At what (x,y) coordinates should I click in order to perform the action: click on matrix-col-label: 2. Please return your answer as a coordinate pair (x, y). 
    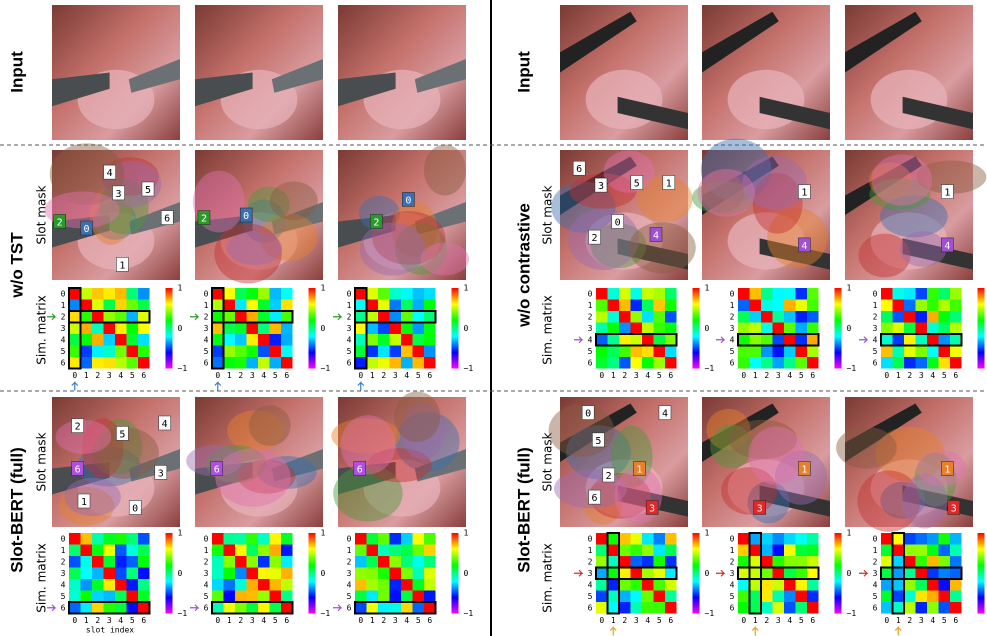
    Looking at the image, I should click on (97, 620).